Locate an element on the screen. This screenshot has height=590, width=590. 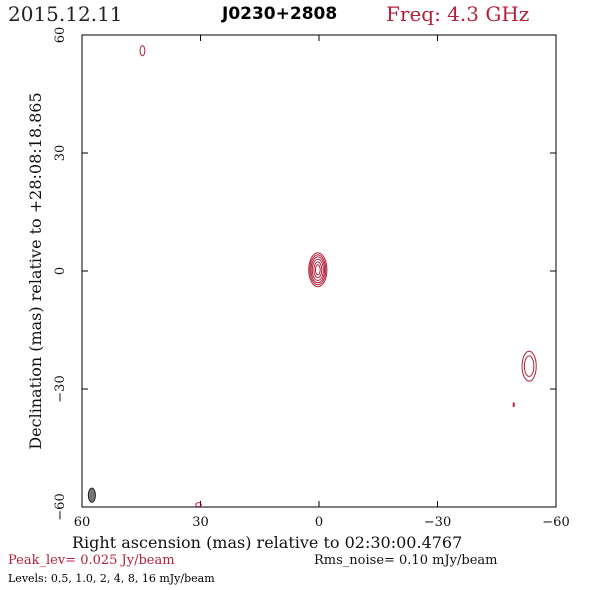
x-tick-label: 60 is located at coordinates (82, 522).